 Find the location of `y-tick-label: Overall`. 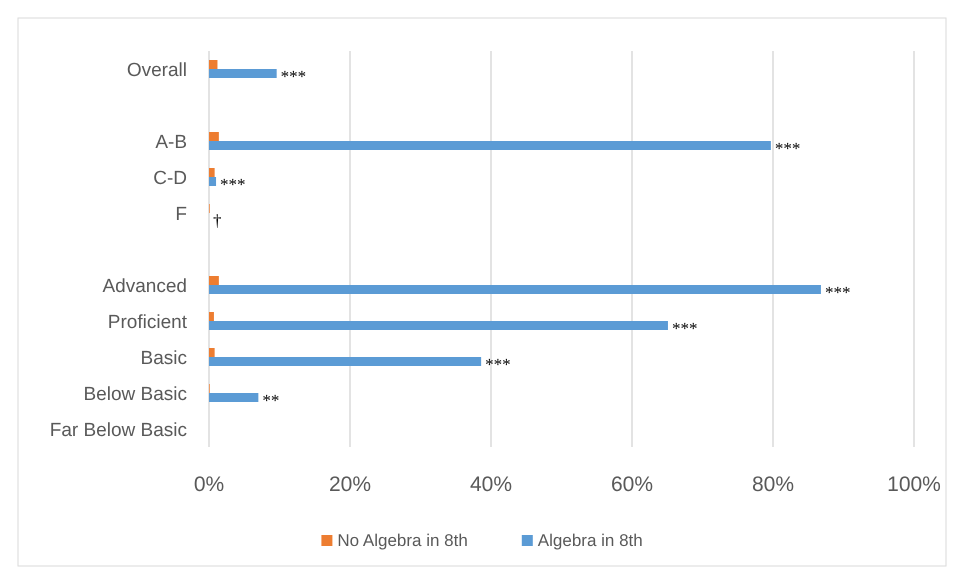

y-tick-label: Overall is located at coordinates (156, 70).